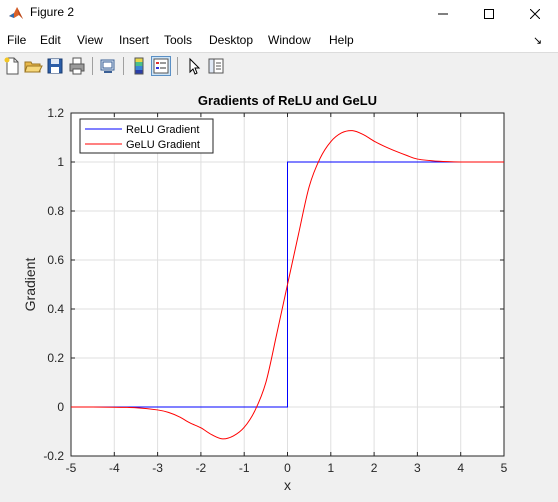 This screenshot has width=558, height=502. Describe the element at coordinates (12, 66) in the screenshot. I see `new-figure-icon` at that location.